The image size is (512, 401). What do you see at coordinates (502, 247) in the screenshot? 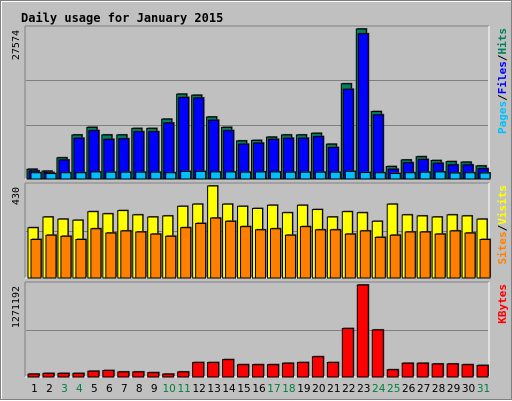
I see `legend-item: Sites` at bounding box center [502, 247].